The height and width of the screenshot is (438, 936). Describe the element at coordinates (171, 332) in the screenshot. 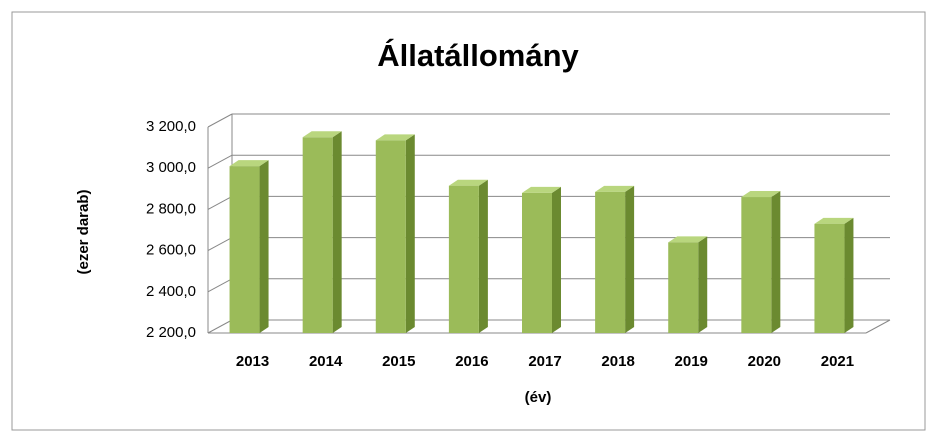

I see `y-tick-label: 2 200,0` at that location.